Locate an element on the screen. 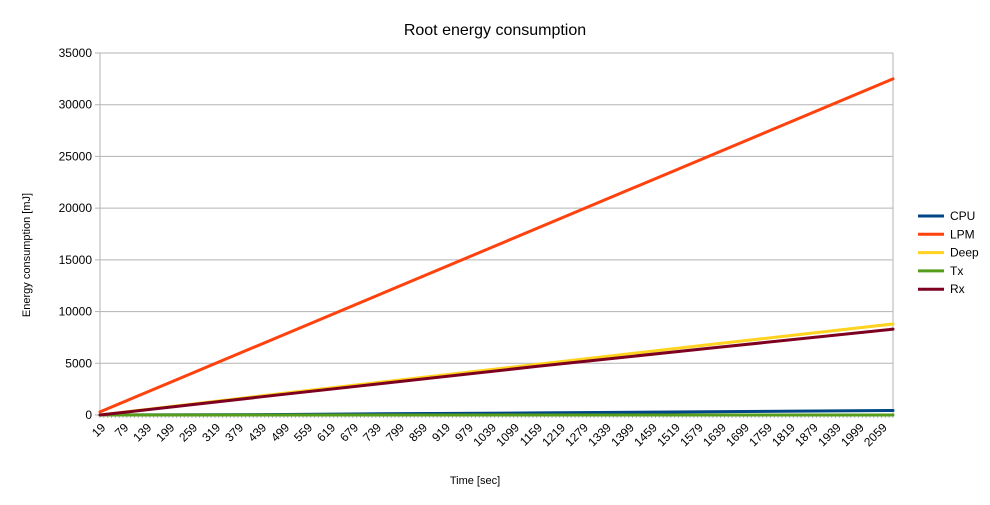 Image resolution: width=990 pixels, height=505 pixels. x-tick-label: 619 is located at coordinates (326, 432).